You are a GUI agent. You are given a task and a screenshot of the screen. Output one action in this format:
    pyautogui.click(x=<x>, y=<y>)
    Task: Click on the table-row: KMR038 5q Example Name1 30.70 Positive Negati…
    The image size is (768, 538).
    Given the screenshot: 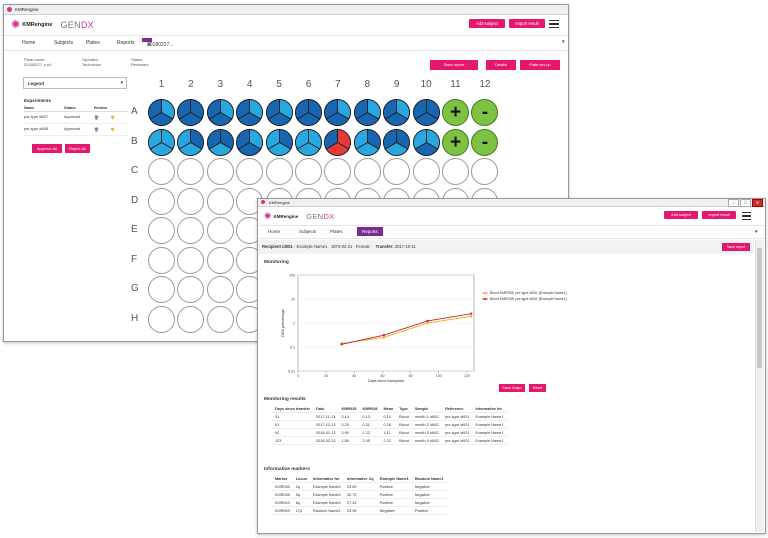 What is the action you would take?
    pyautogui.click(x=359, y=494)
    